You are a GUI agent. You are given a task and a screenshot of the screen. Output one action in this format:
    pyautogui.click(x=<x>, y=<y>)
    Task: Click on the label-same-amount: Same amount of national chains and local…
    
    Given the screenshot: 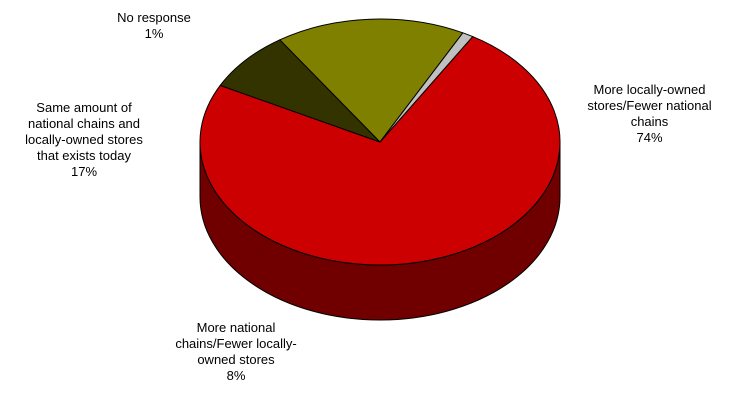 What is the action you would take?
    pyautogui.click(x=84, y=139)
    